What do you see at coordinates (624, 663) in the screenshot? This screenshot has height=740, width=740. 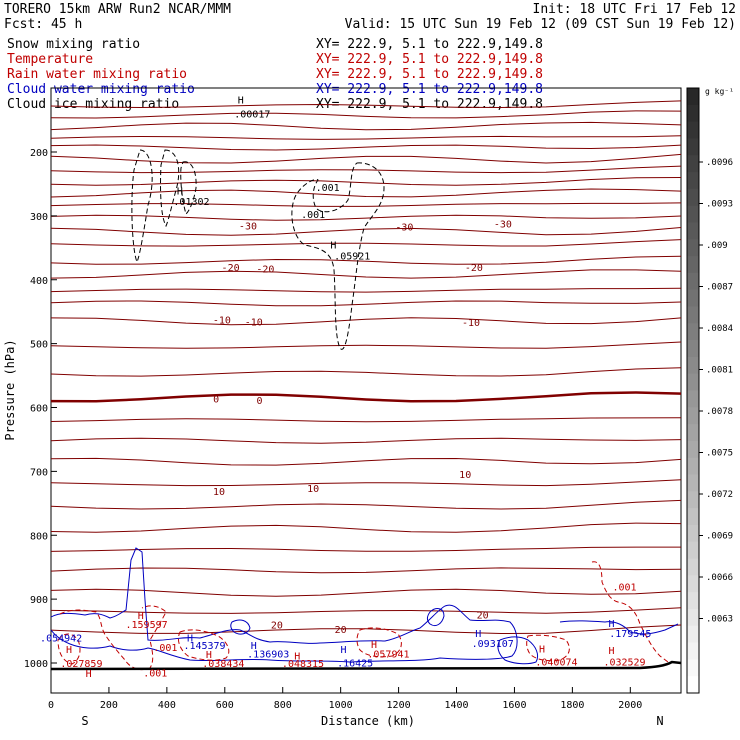 I see `max-value-label: .032529` at bounding box center [624, 663].